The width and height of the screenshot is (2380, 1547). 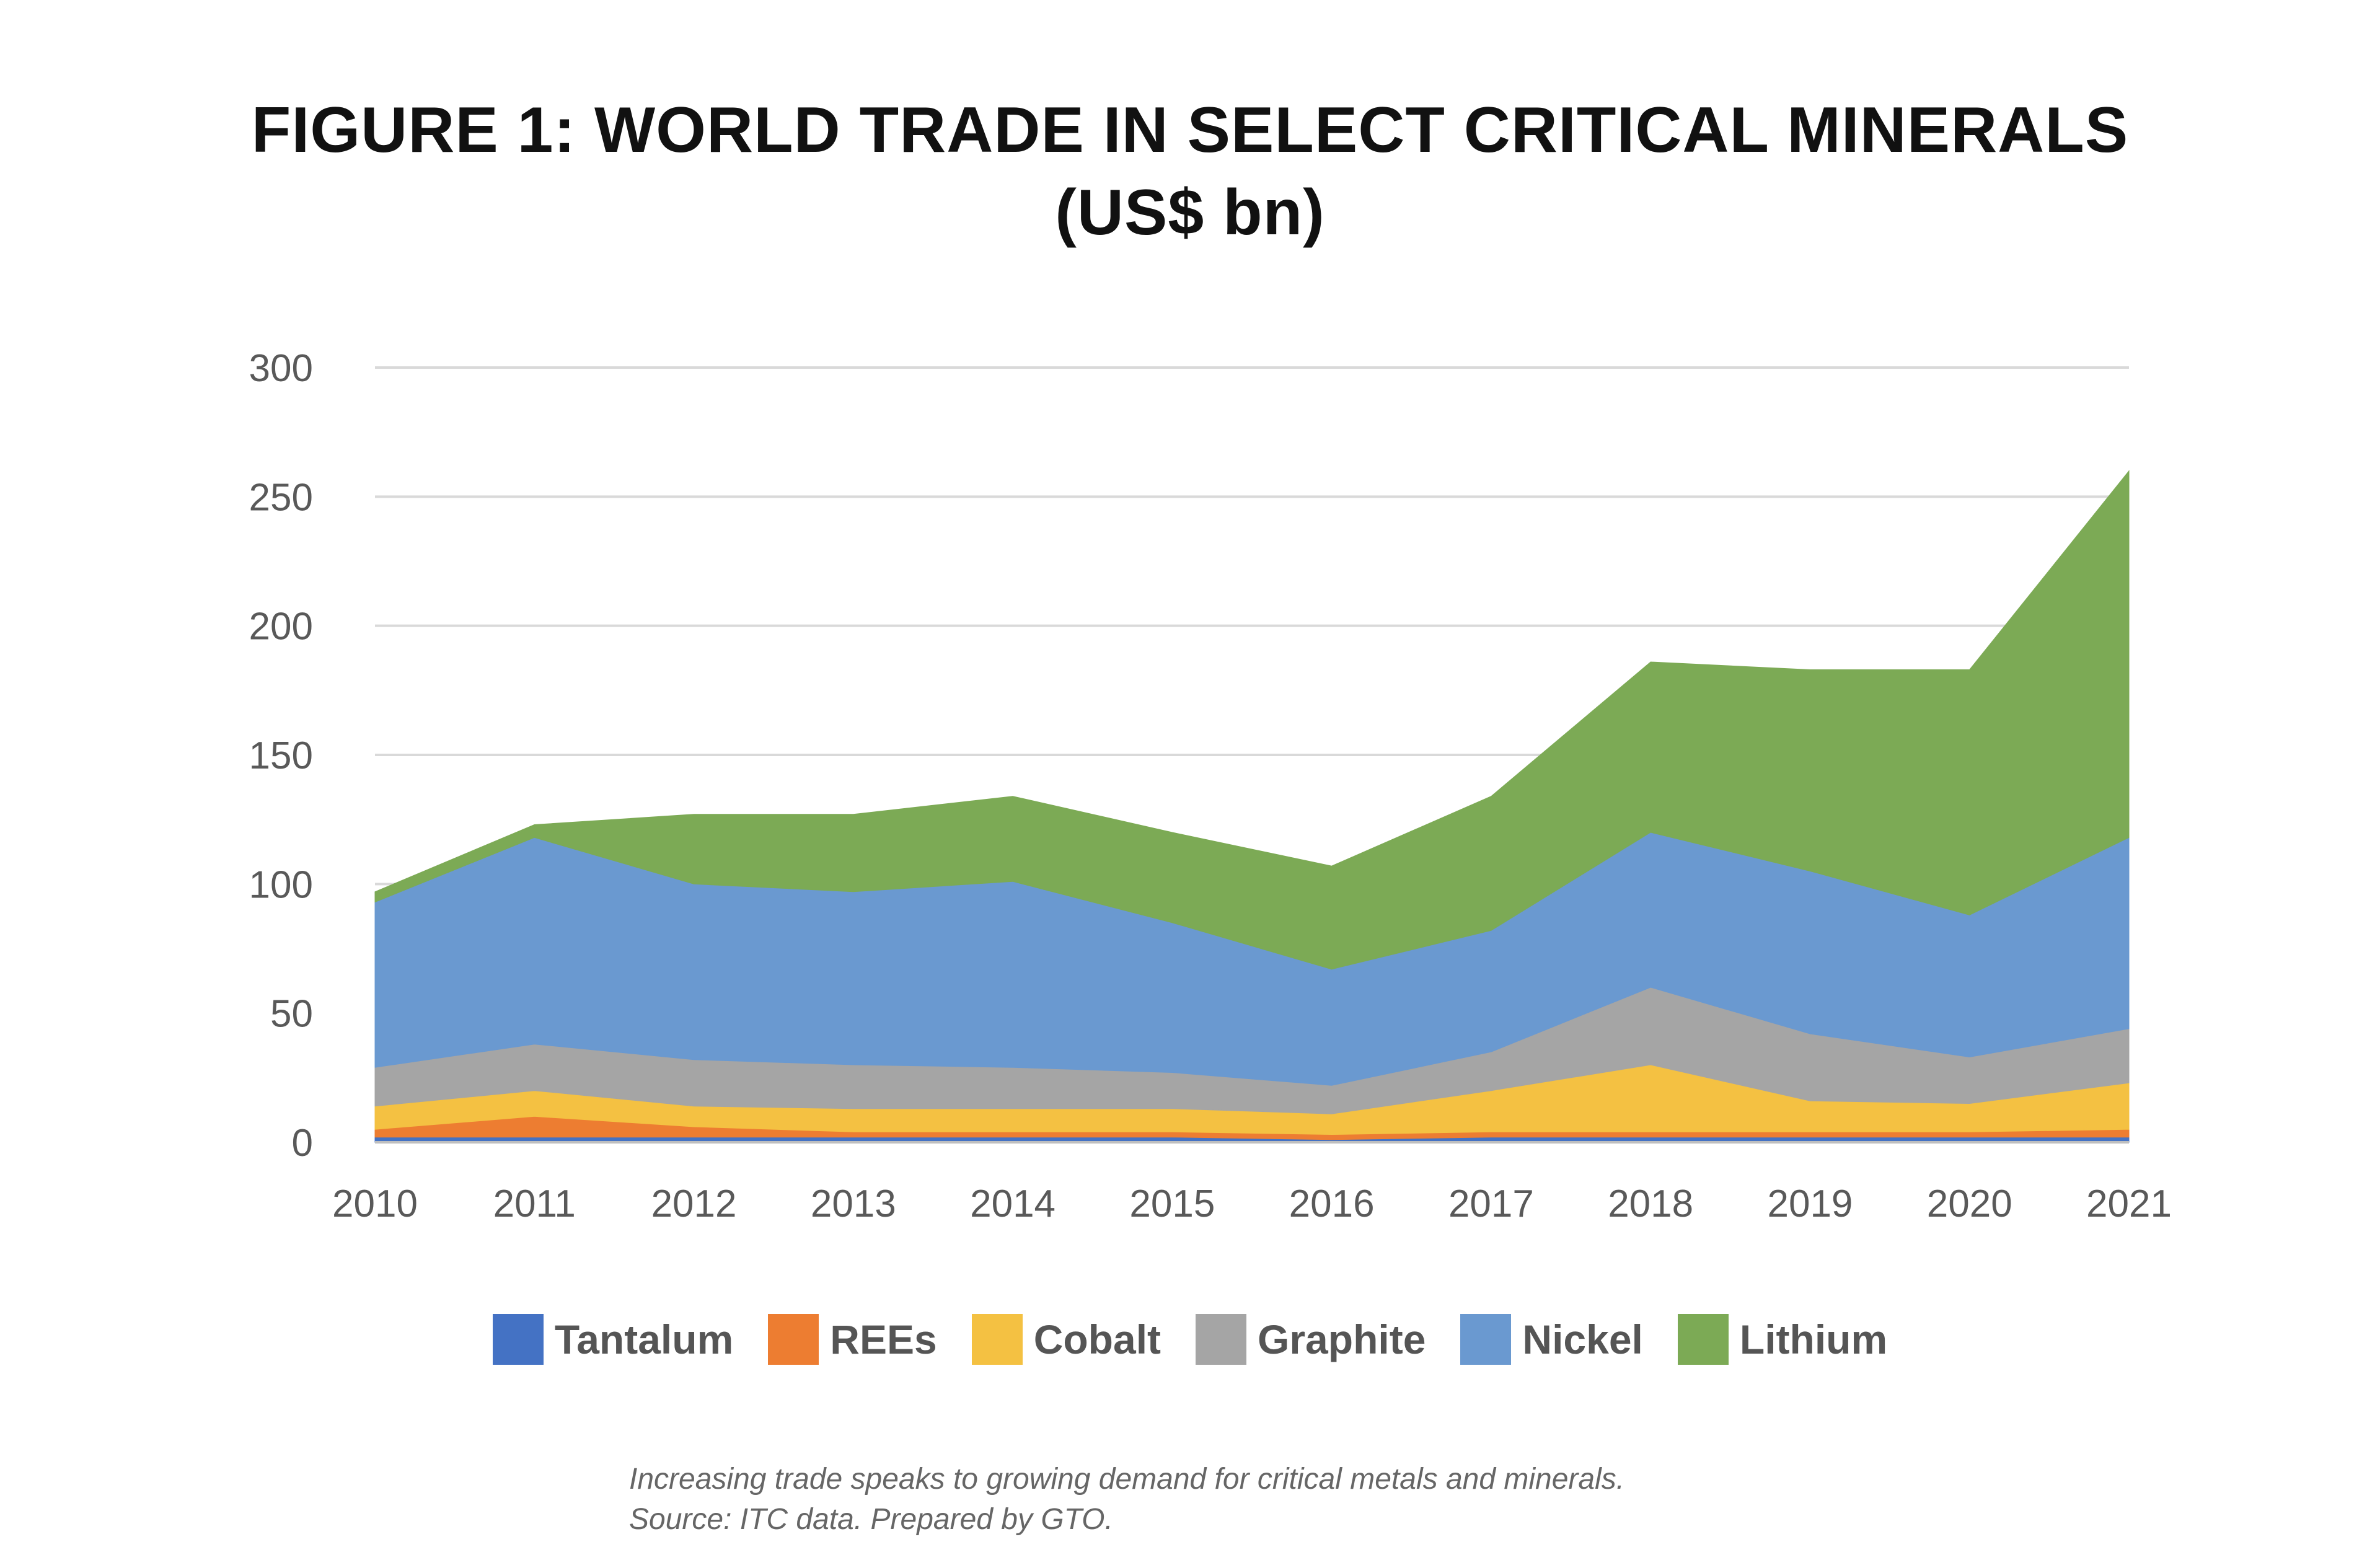 I want to click on legend-label: Lithium, so click(x=1813, y=1339).